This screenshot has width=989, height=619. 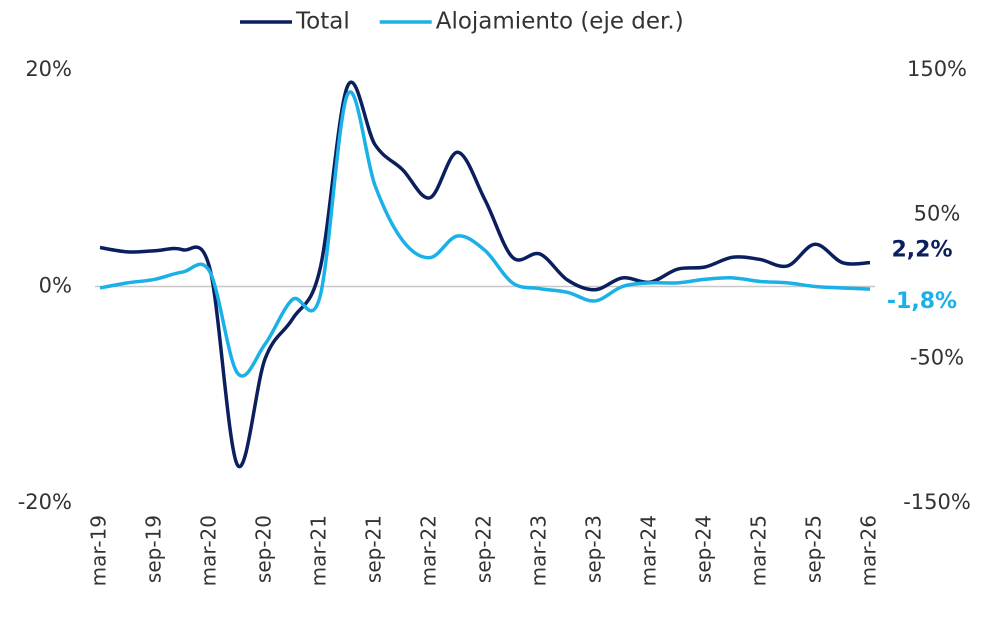 I want to click on x-tick-label: mar-23, so click(x=539, y=550).